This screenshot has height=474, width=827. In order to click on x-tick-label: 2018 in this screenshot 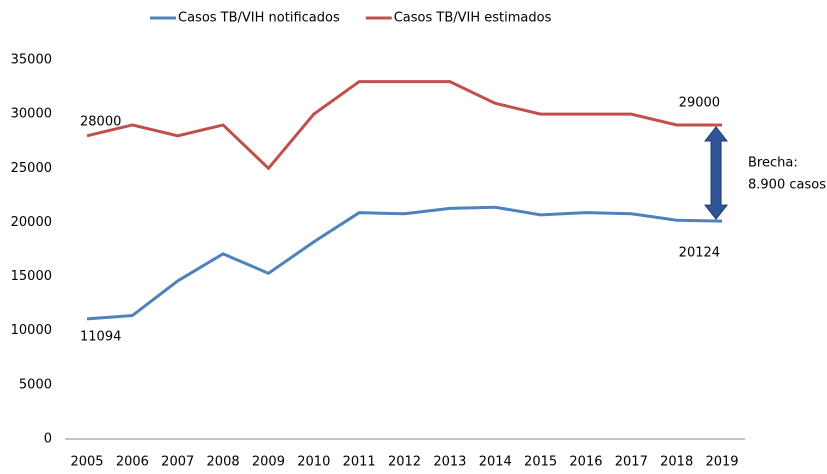, I will do `click(676, 462)`.